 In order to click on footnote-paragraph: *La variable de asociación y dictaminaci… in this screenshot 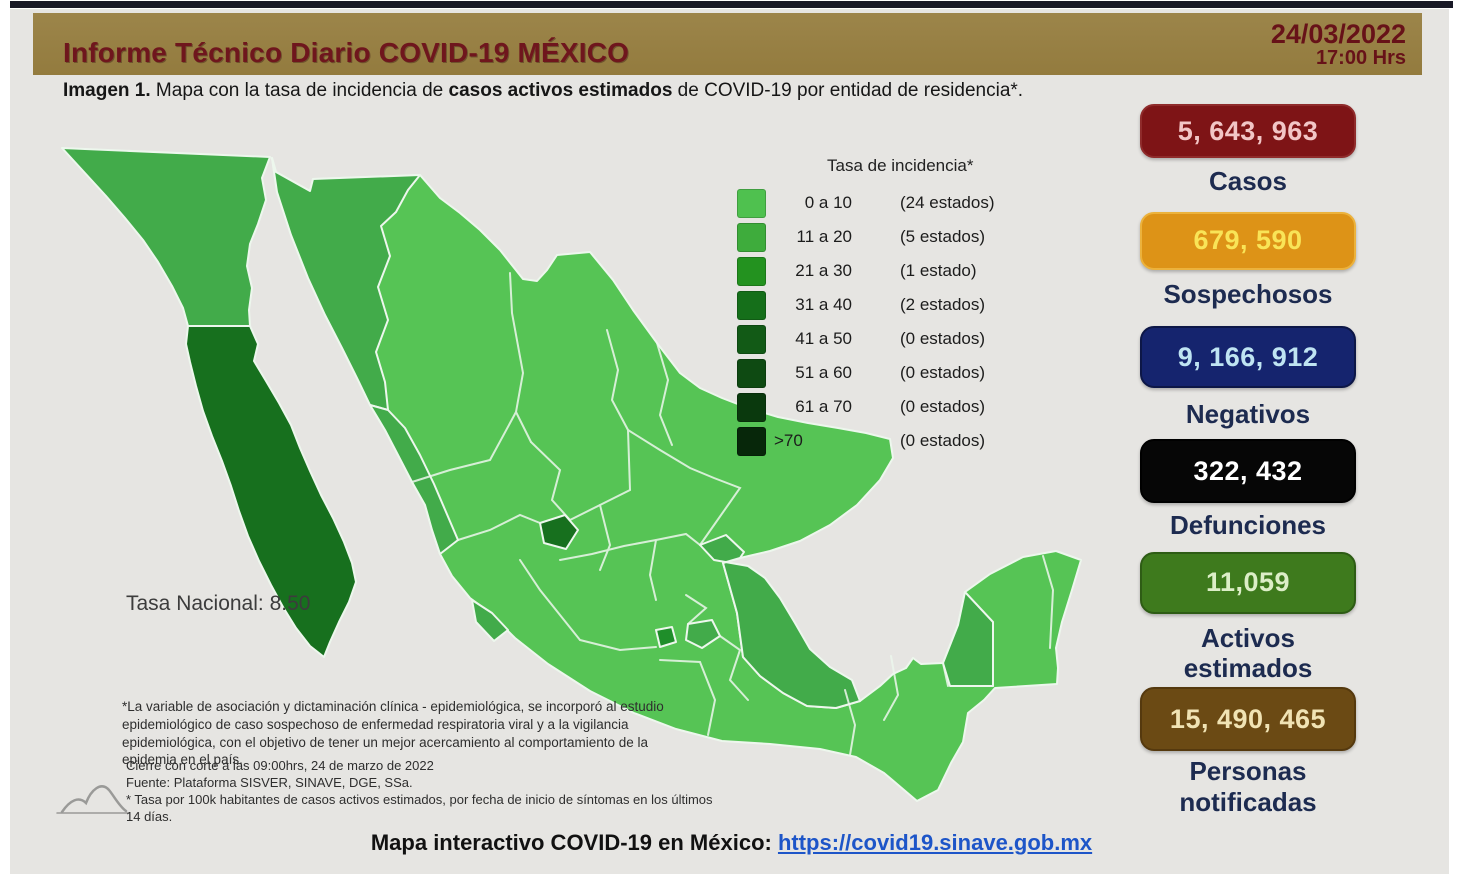, I will do `click(393, 733)`.